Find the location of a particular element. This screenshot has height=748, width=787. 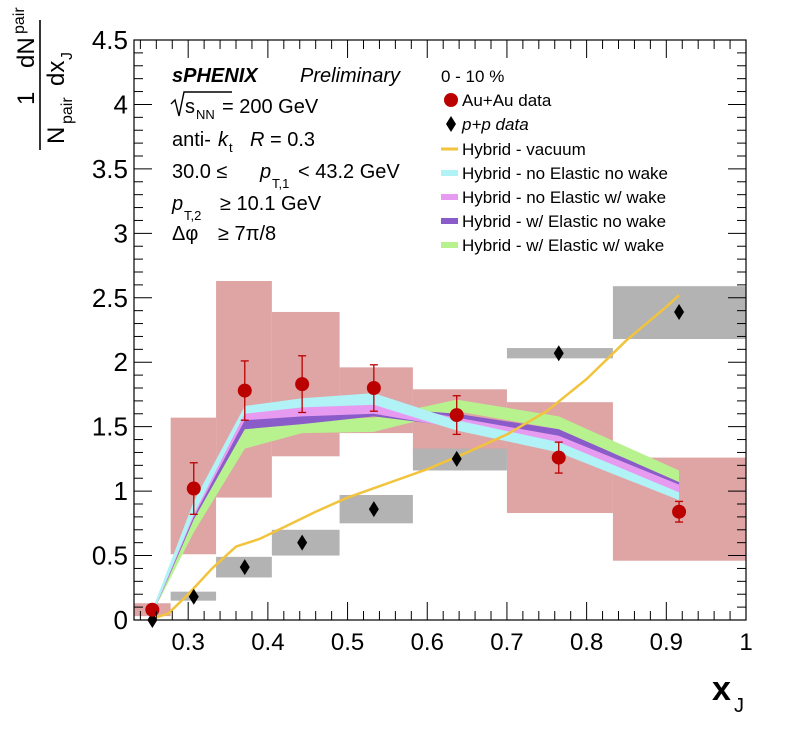

pt2-cut: ≥ 10.1 GeV is located at coordinates (271, 204).